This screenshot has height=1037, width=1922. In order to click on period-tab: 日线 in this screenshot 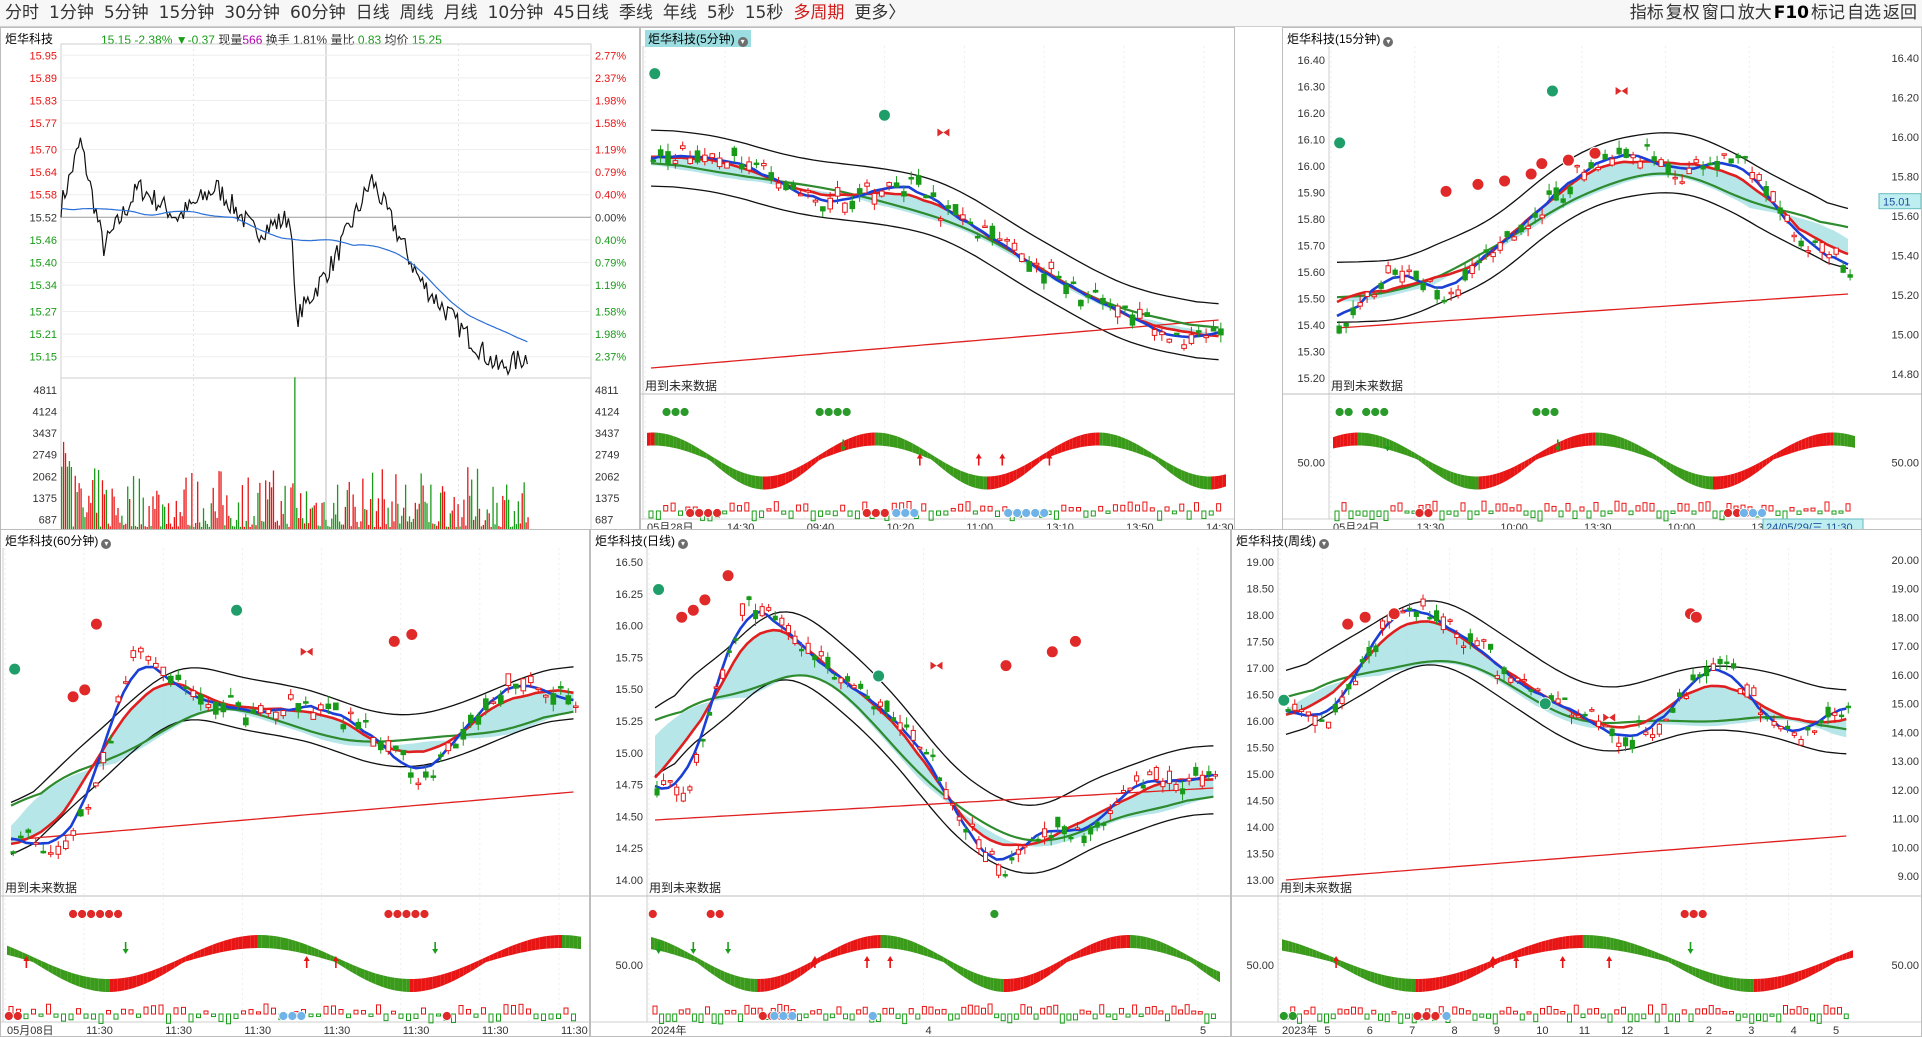, I will do `click(372, 13)`.